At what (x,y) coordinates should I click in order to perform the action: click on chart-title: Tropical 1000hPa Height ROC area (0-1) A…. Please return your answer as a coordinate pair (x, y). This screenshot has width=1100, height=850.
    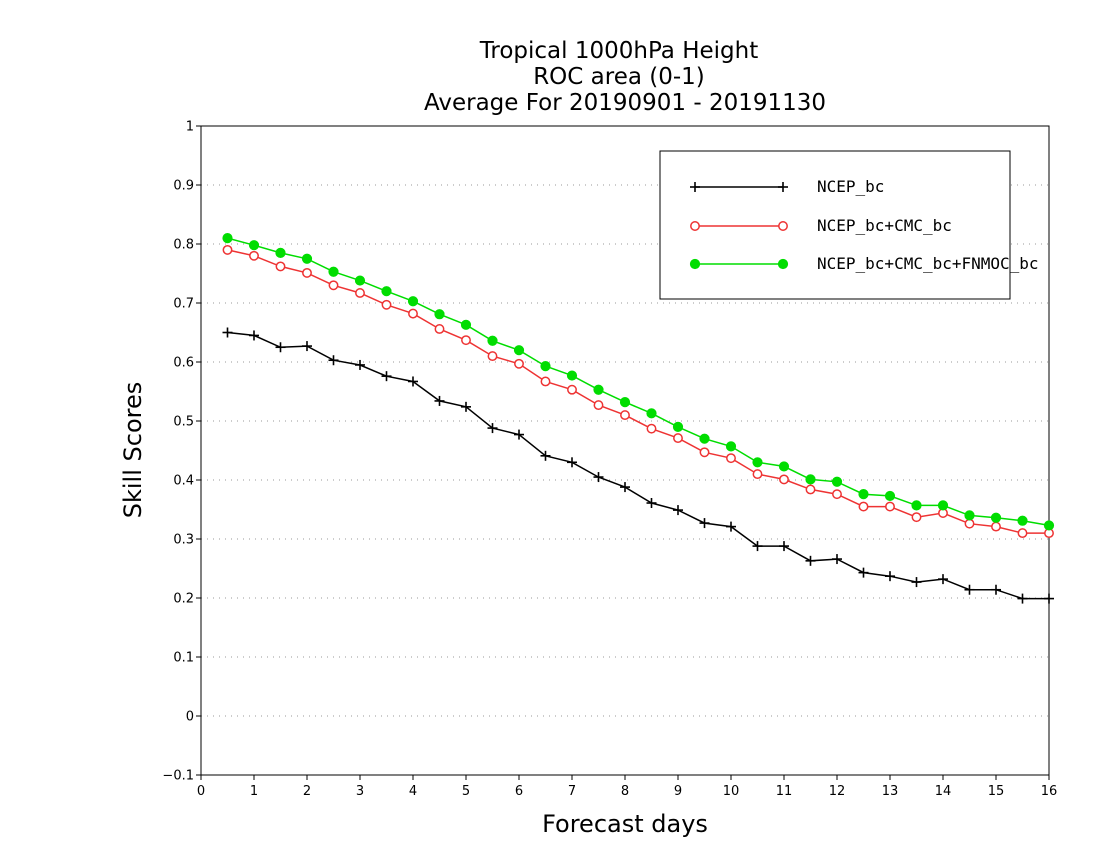
    Looking at the image, I should click on (625, 77).